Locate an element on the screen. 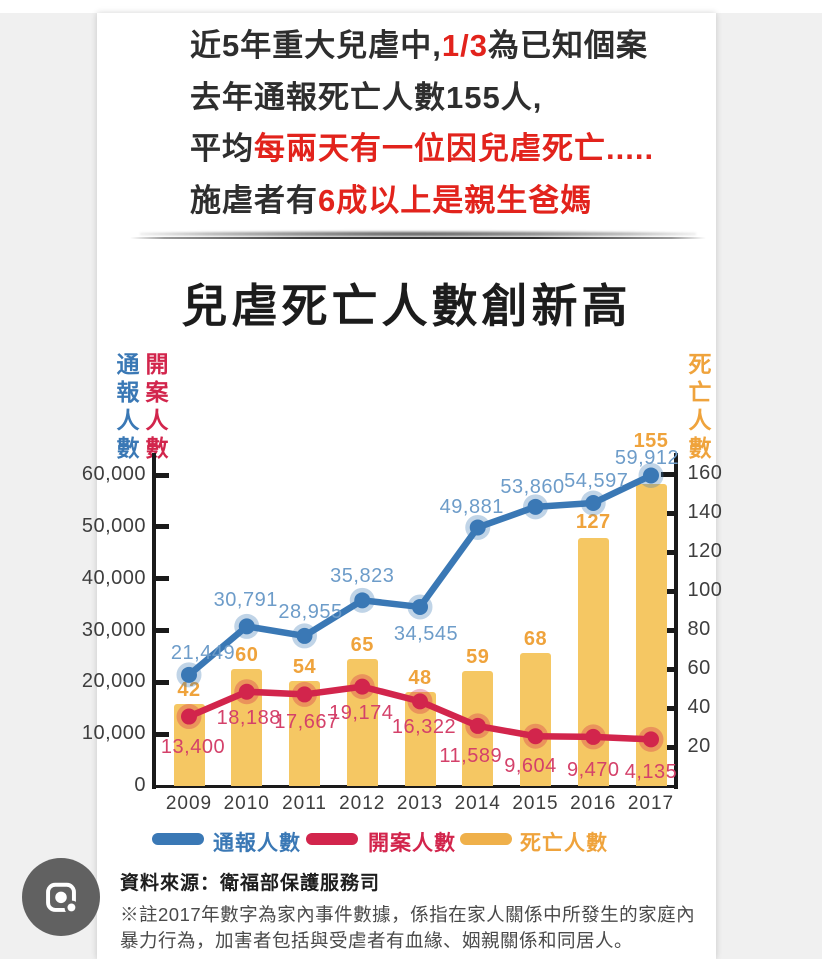 This screenshot has width=822, height=959. reported-value-label: 21,449 is located at coordinates (203, 652).